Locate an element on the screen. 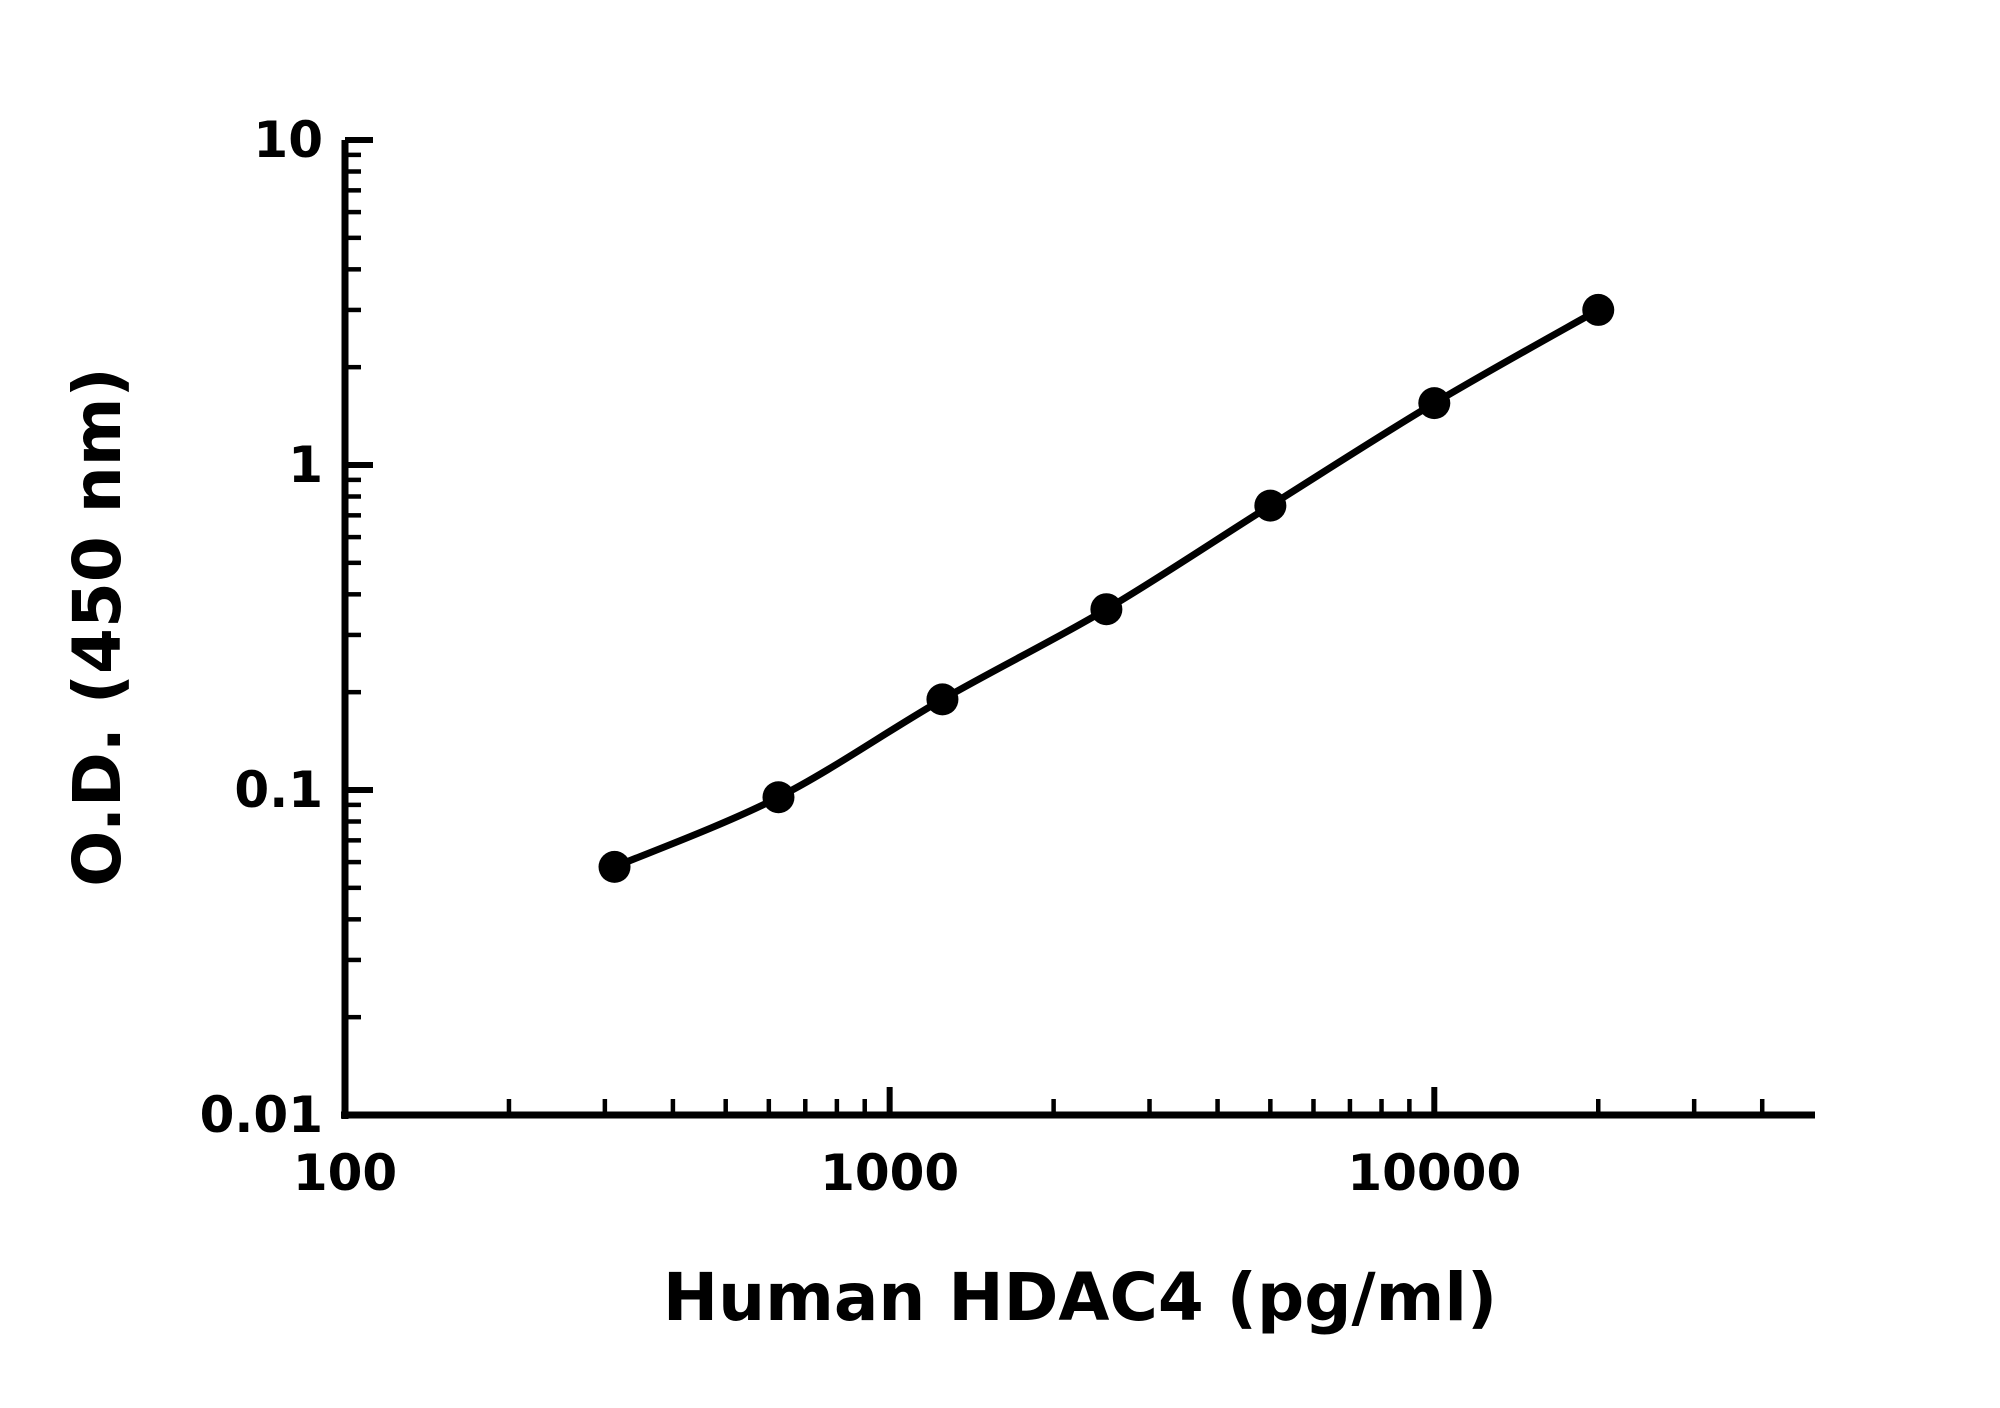 This screenshot has height=1408, width=2000. x-tick-label: 100 is located at coordinates (345, 1173).